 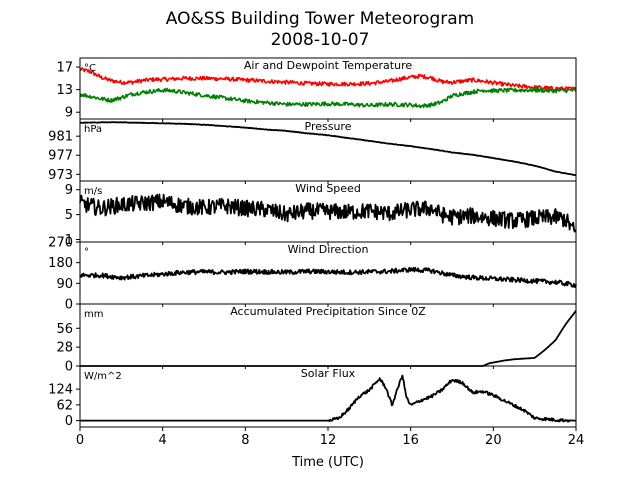 What do you see at coordinates (320, 19) in the screenshot?
I see `figure-title-line1: AO&SS Building Tower Meteorogram` at bounding box center [320, 19].